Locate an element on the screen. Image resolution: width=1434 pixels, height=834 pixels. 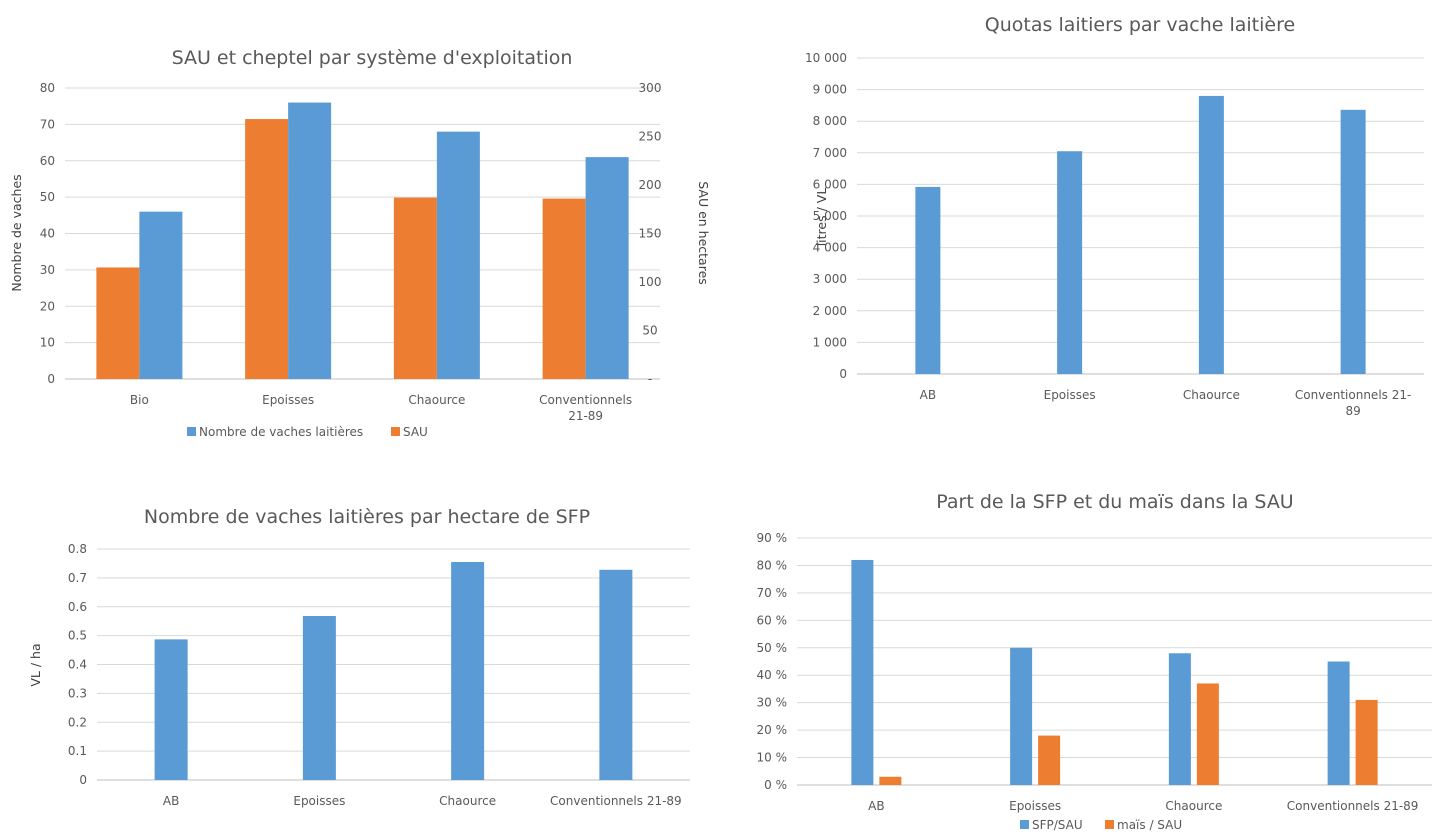
legend-swatch-sfp is located at coordinates (1024, 824).